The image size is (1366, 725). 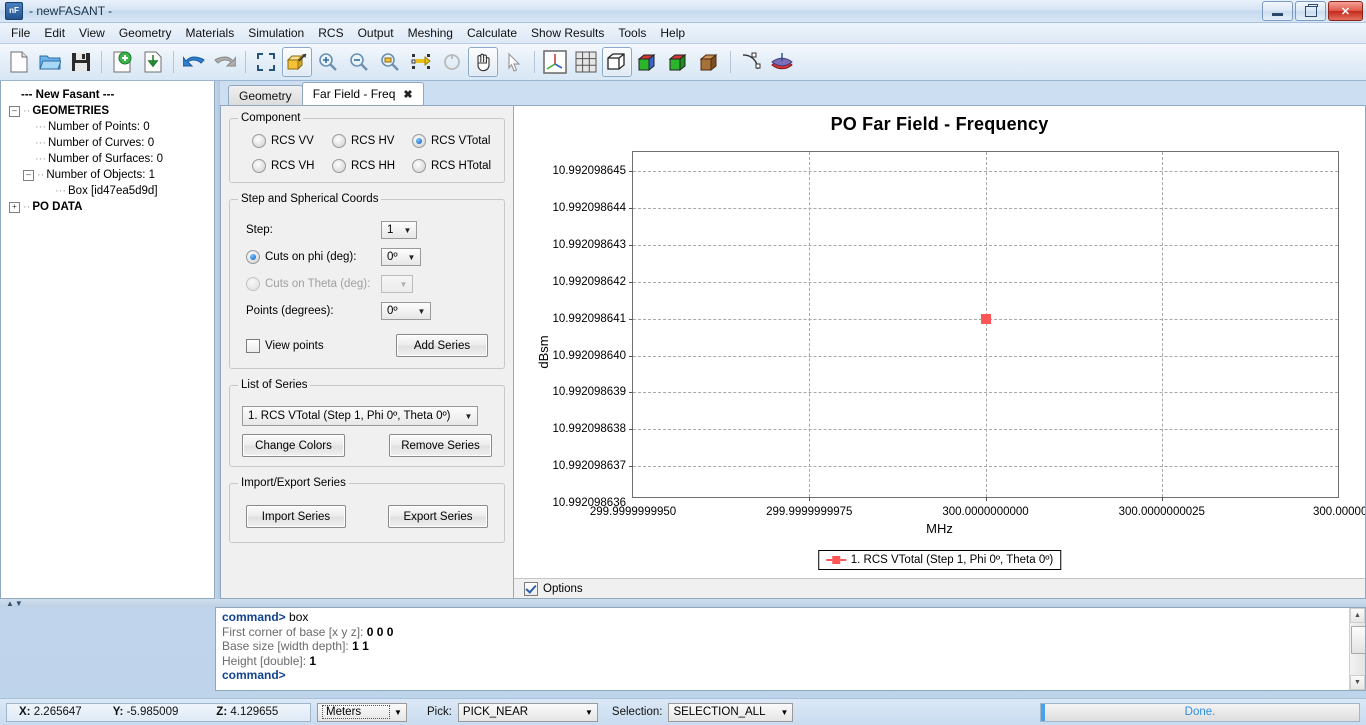 I want to click on console-scrollbar: ▲ ▼, so click(x=1357, y=649).